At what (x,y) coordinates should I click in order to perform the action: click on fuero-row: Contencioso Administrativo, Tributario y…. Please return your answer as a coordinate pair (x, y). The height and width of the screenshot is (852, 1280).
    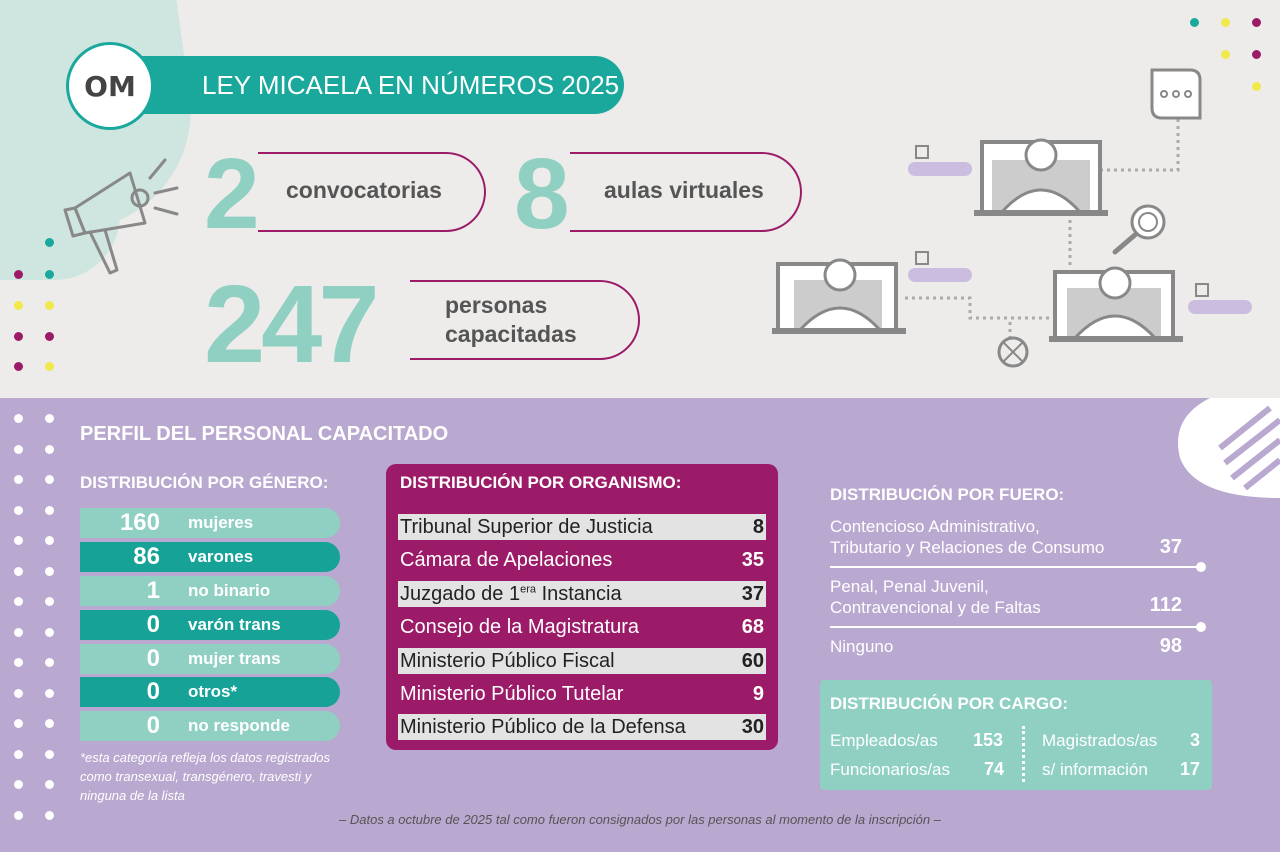
    Looking at the image, I should click on (1016, 537).